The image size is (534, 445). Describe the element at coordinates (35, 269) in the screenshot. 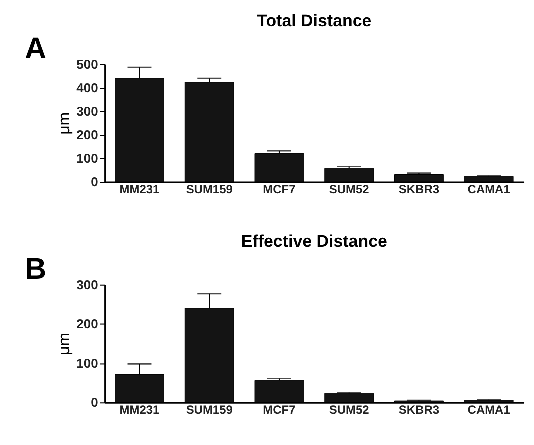

I see `text: B` at that location.